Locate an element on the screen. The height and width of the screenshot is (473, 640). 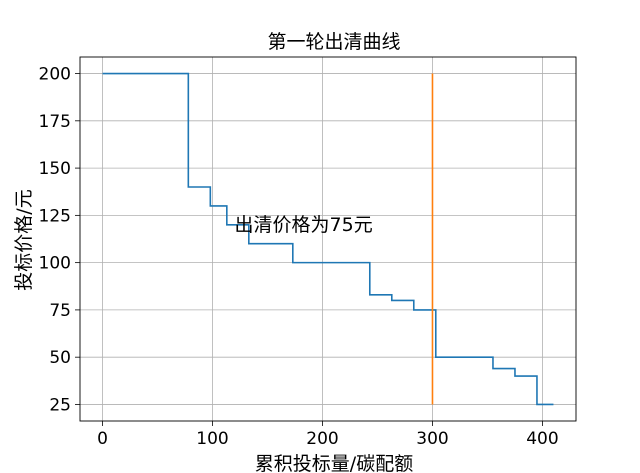
y-tick-label: 125 is located at coordinates (55, 216).